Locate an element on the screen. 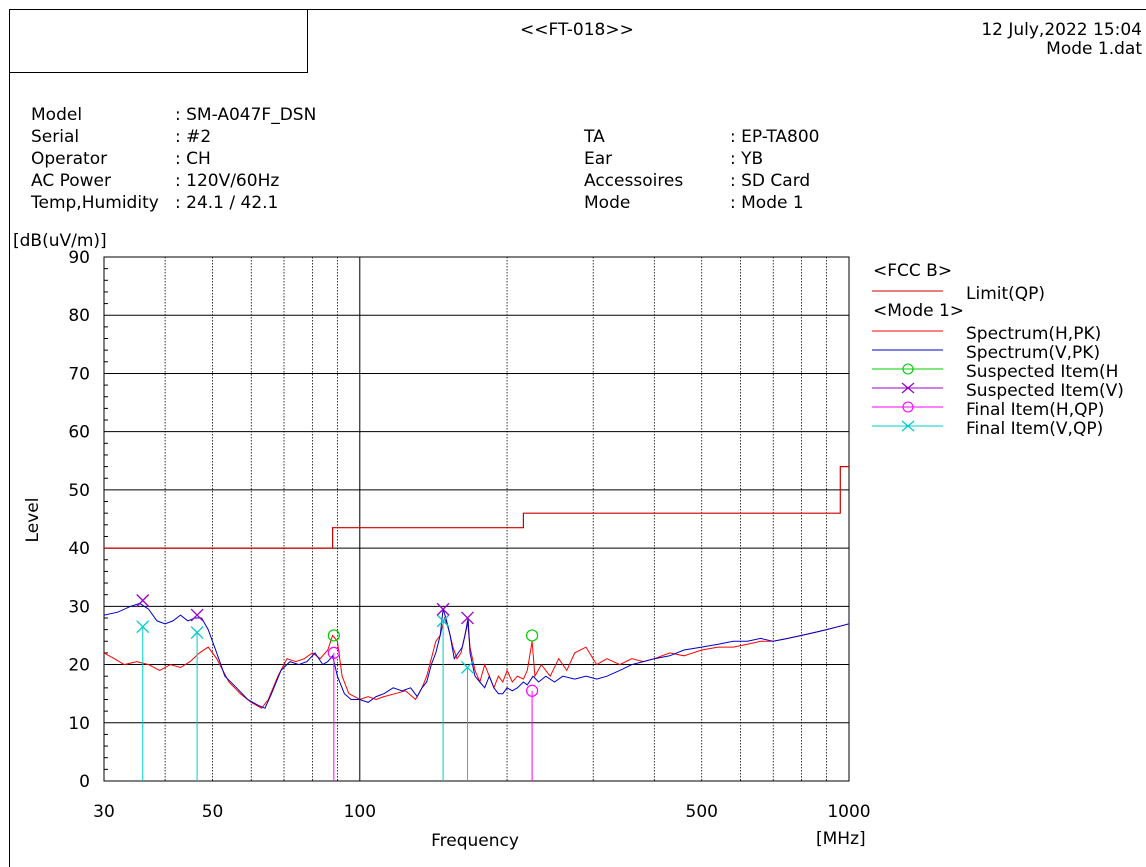 The height and width of the screenshot is (867, 1146). legend-entry-label: Suspected Item(V) is located at coordinates (1045, 391).